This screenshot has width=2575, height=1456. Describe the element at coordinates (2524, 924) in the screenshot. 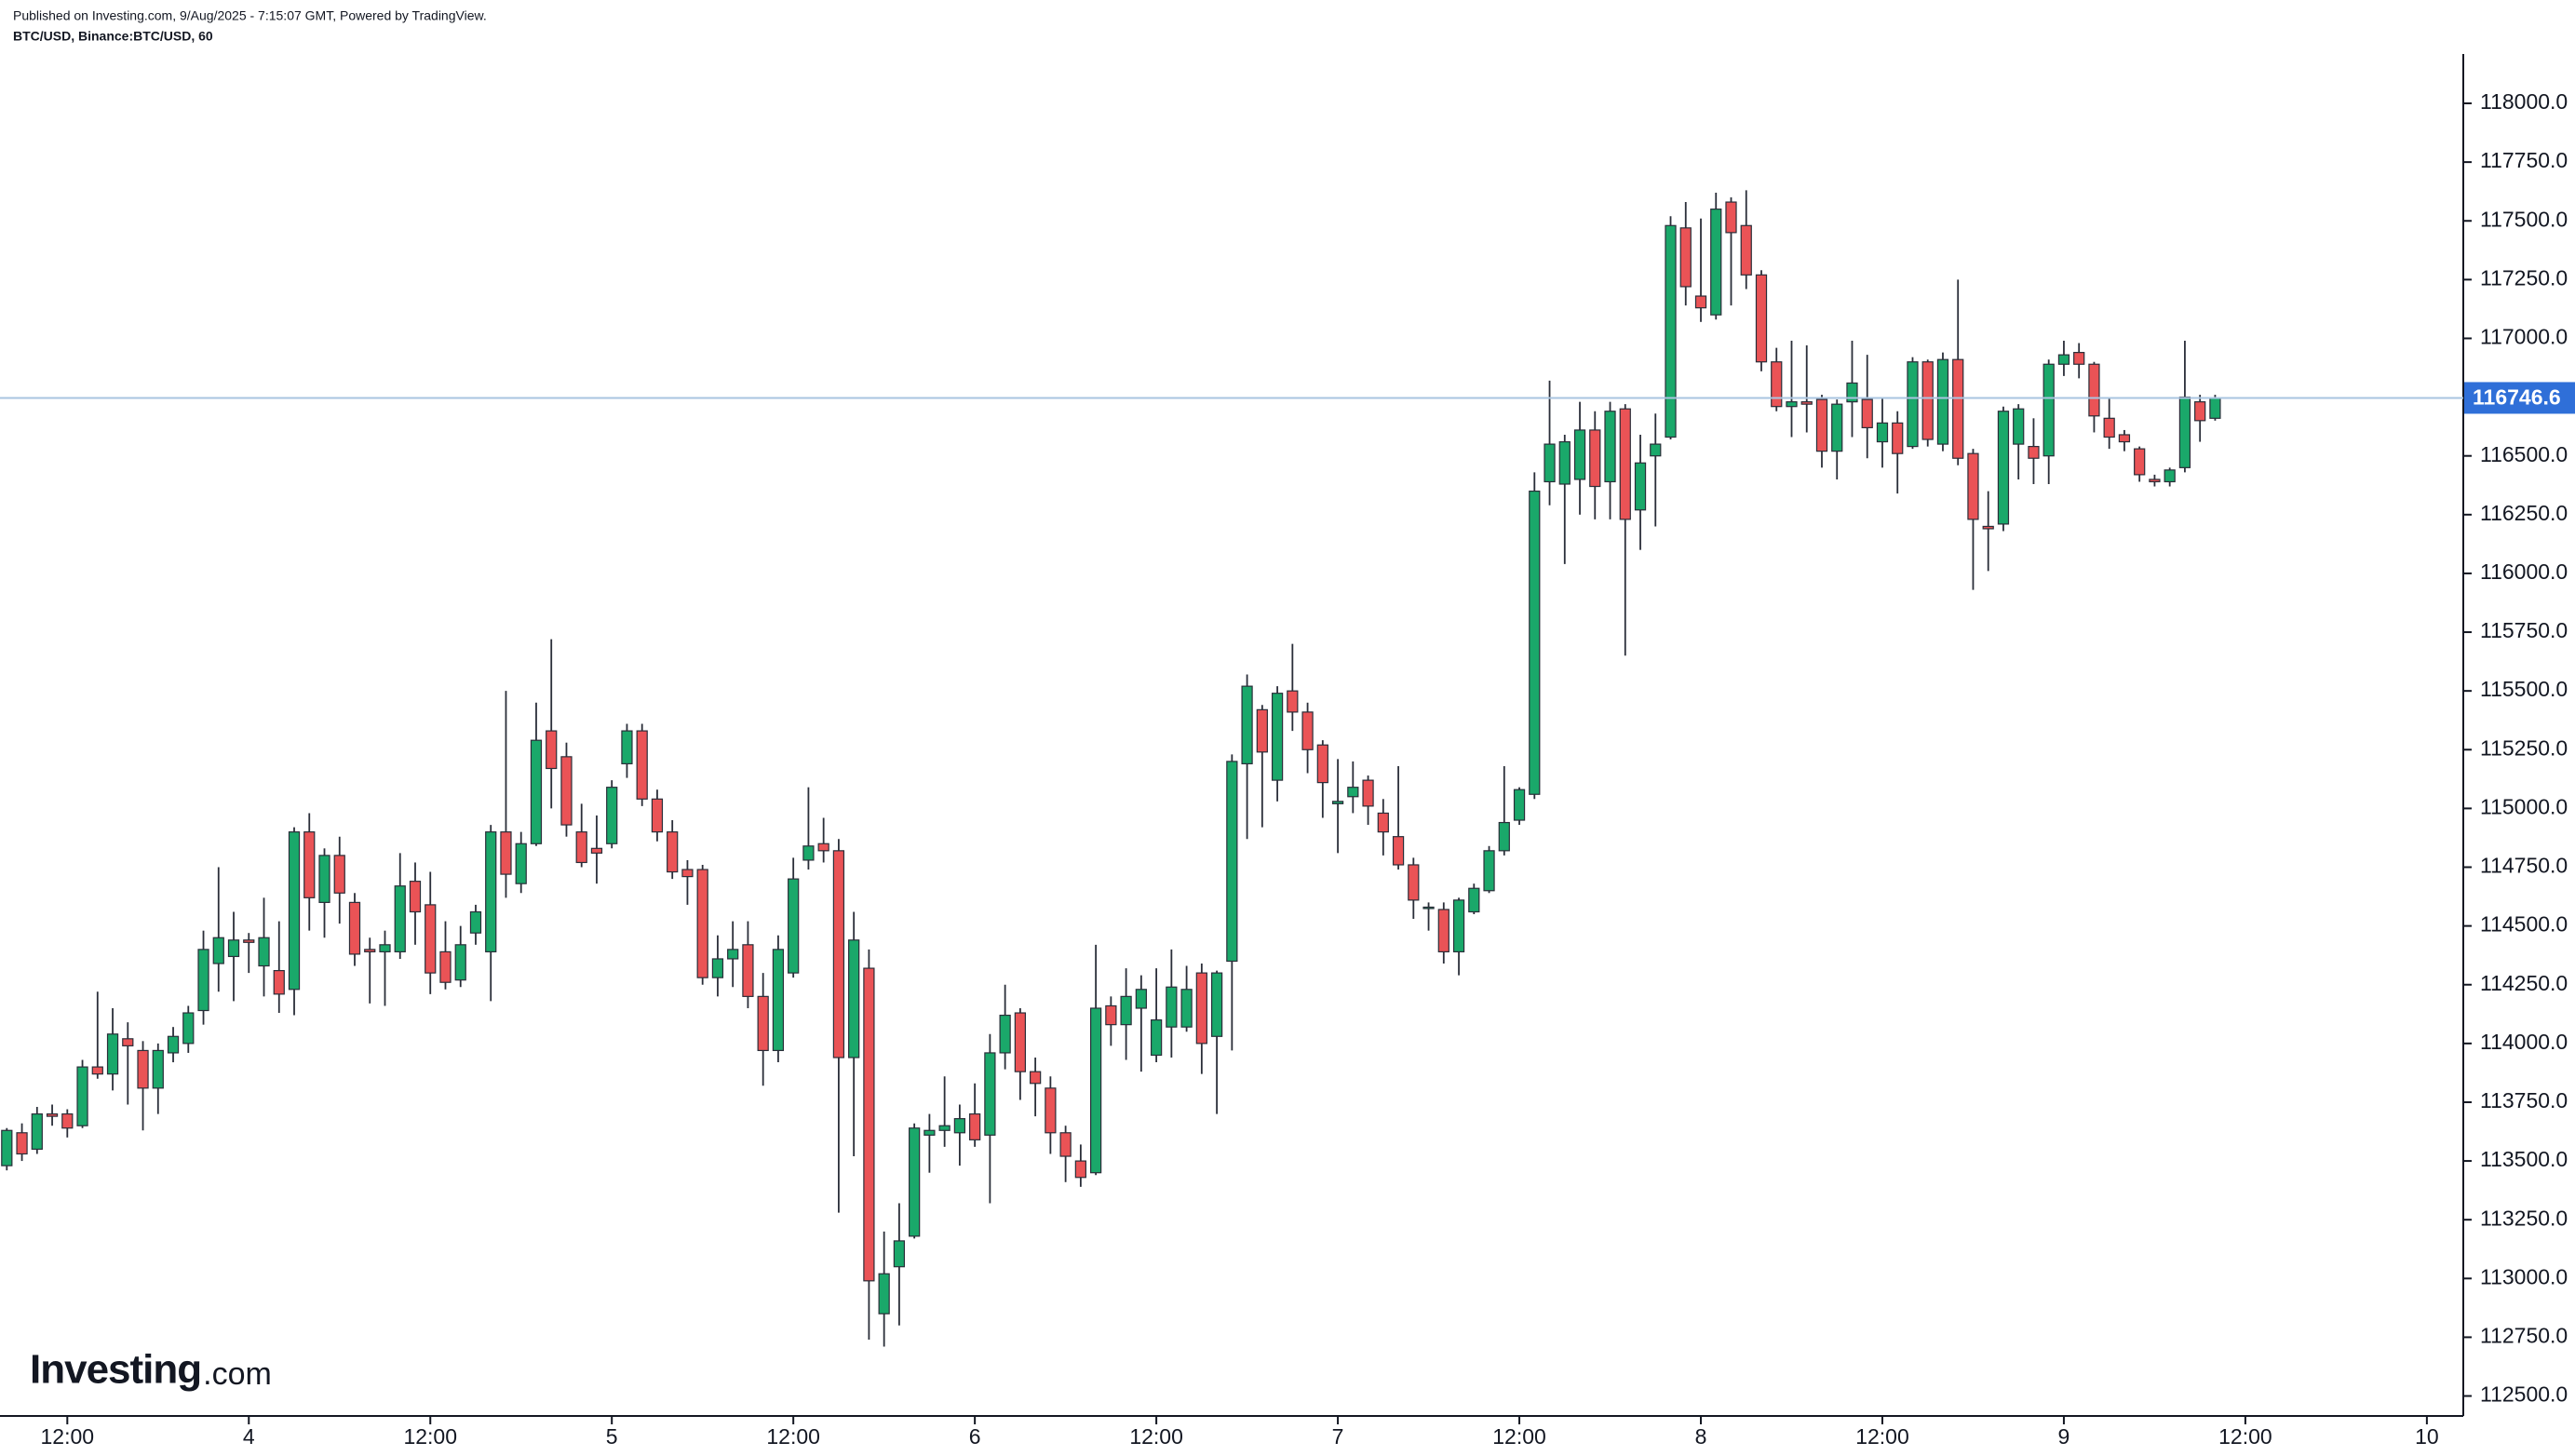

I see `y-tick-label: 114500.0` at that location.